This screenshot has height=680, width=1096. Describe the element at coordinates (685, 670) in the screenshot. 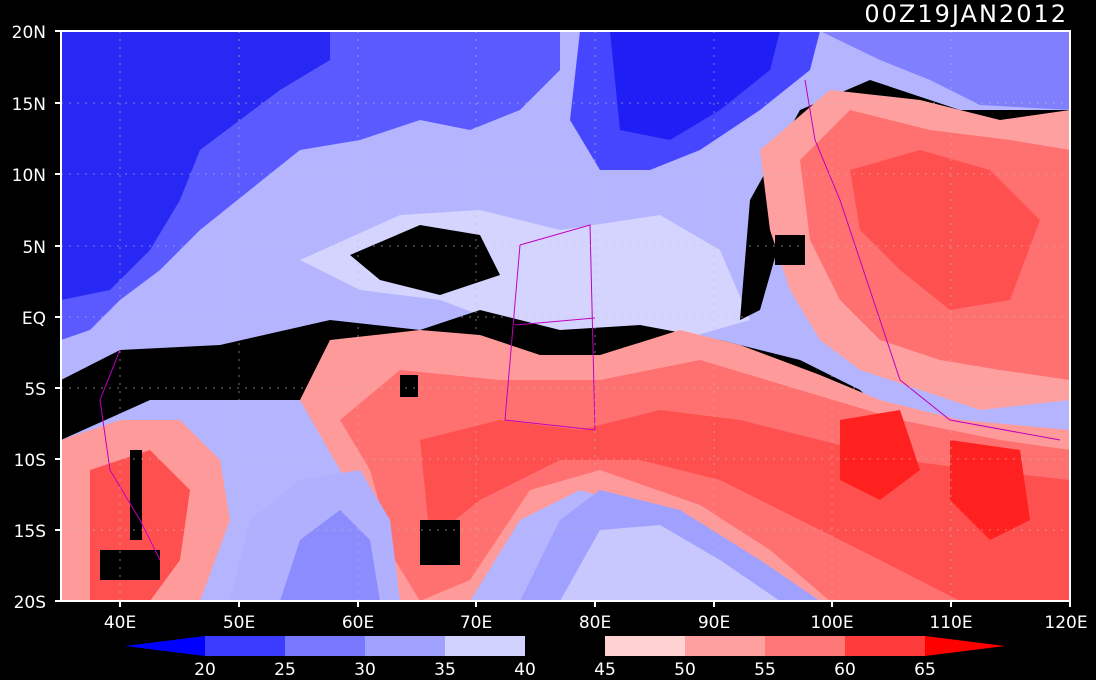

I see `colorbar-level-label: 50` at that location.